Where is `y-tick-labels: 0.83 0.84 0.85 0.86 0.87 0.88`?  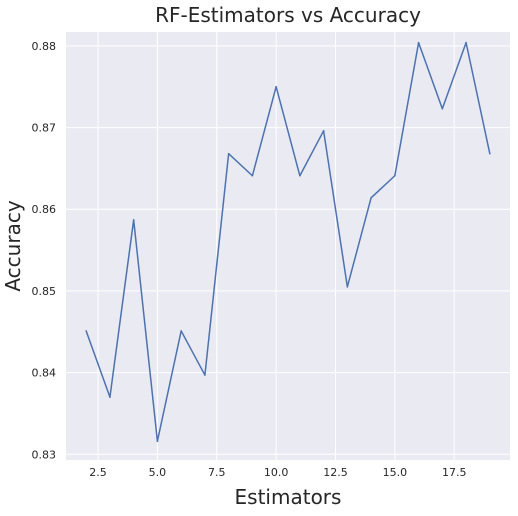 y-tick-labels: 0.83 0.84 0.85 0.86 0.87 0.88 is located at coordinates (44, 250).